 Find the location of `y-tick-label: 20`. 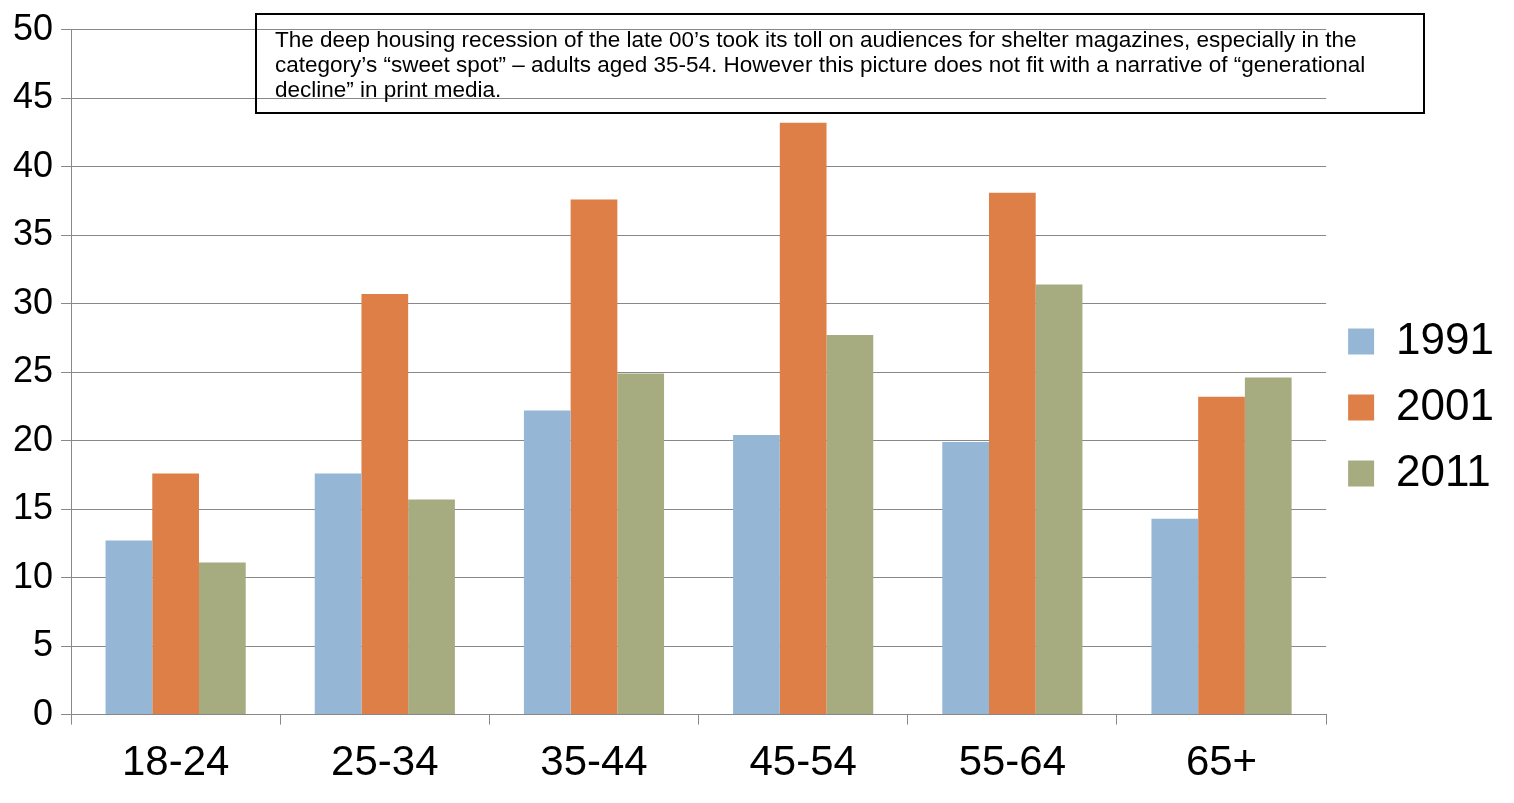

y-tick-label: 20 is located at coordinates (33, 438).